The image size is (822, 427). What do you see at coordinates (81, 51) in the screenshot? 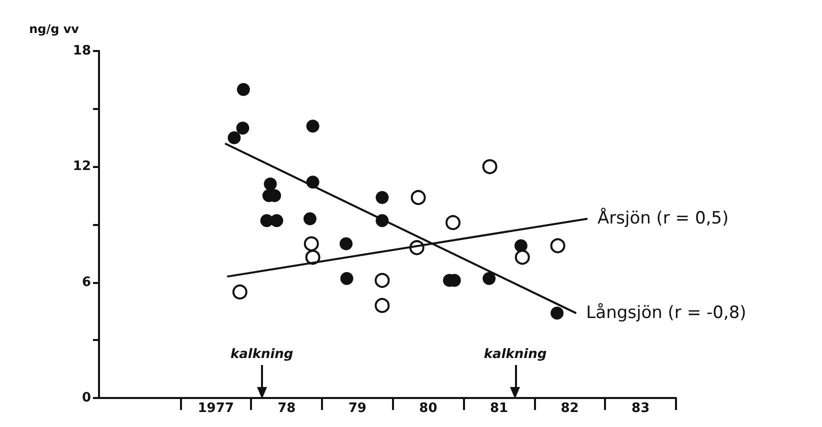
I see `y-tick-label: 18` at bounding box center [81, 51].